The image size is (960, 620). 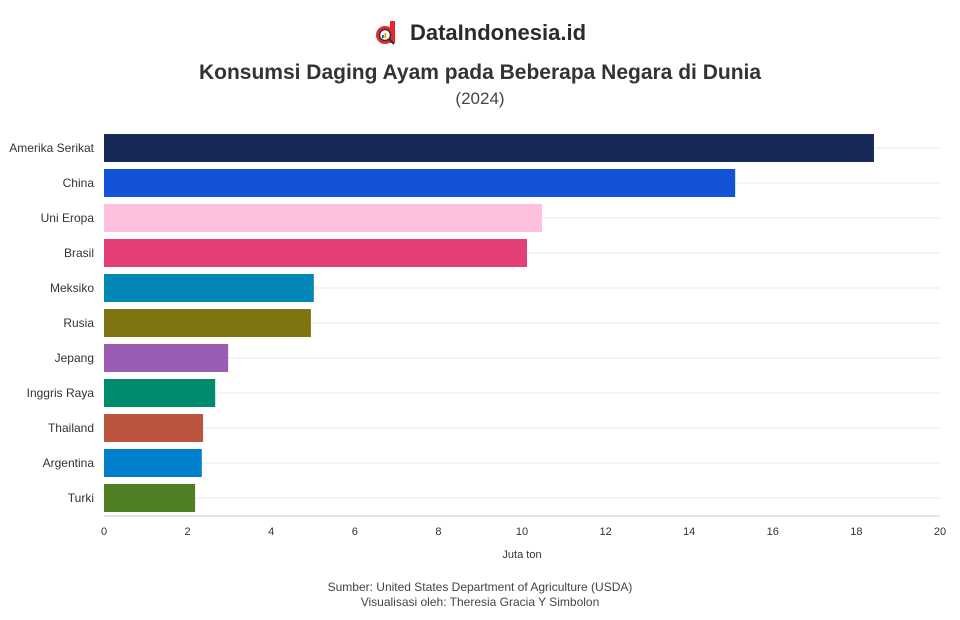 I want to click on x-tick-label: 16, so click(x=773, y=532).